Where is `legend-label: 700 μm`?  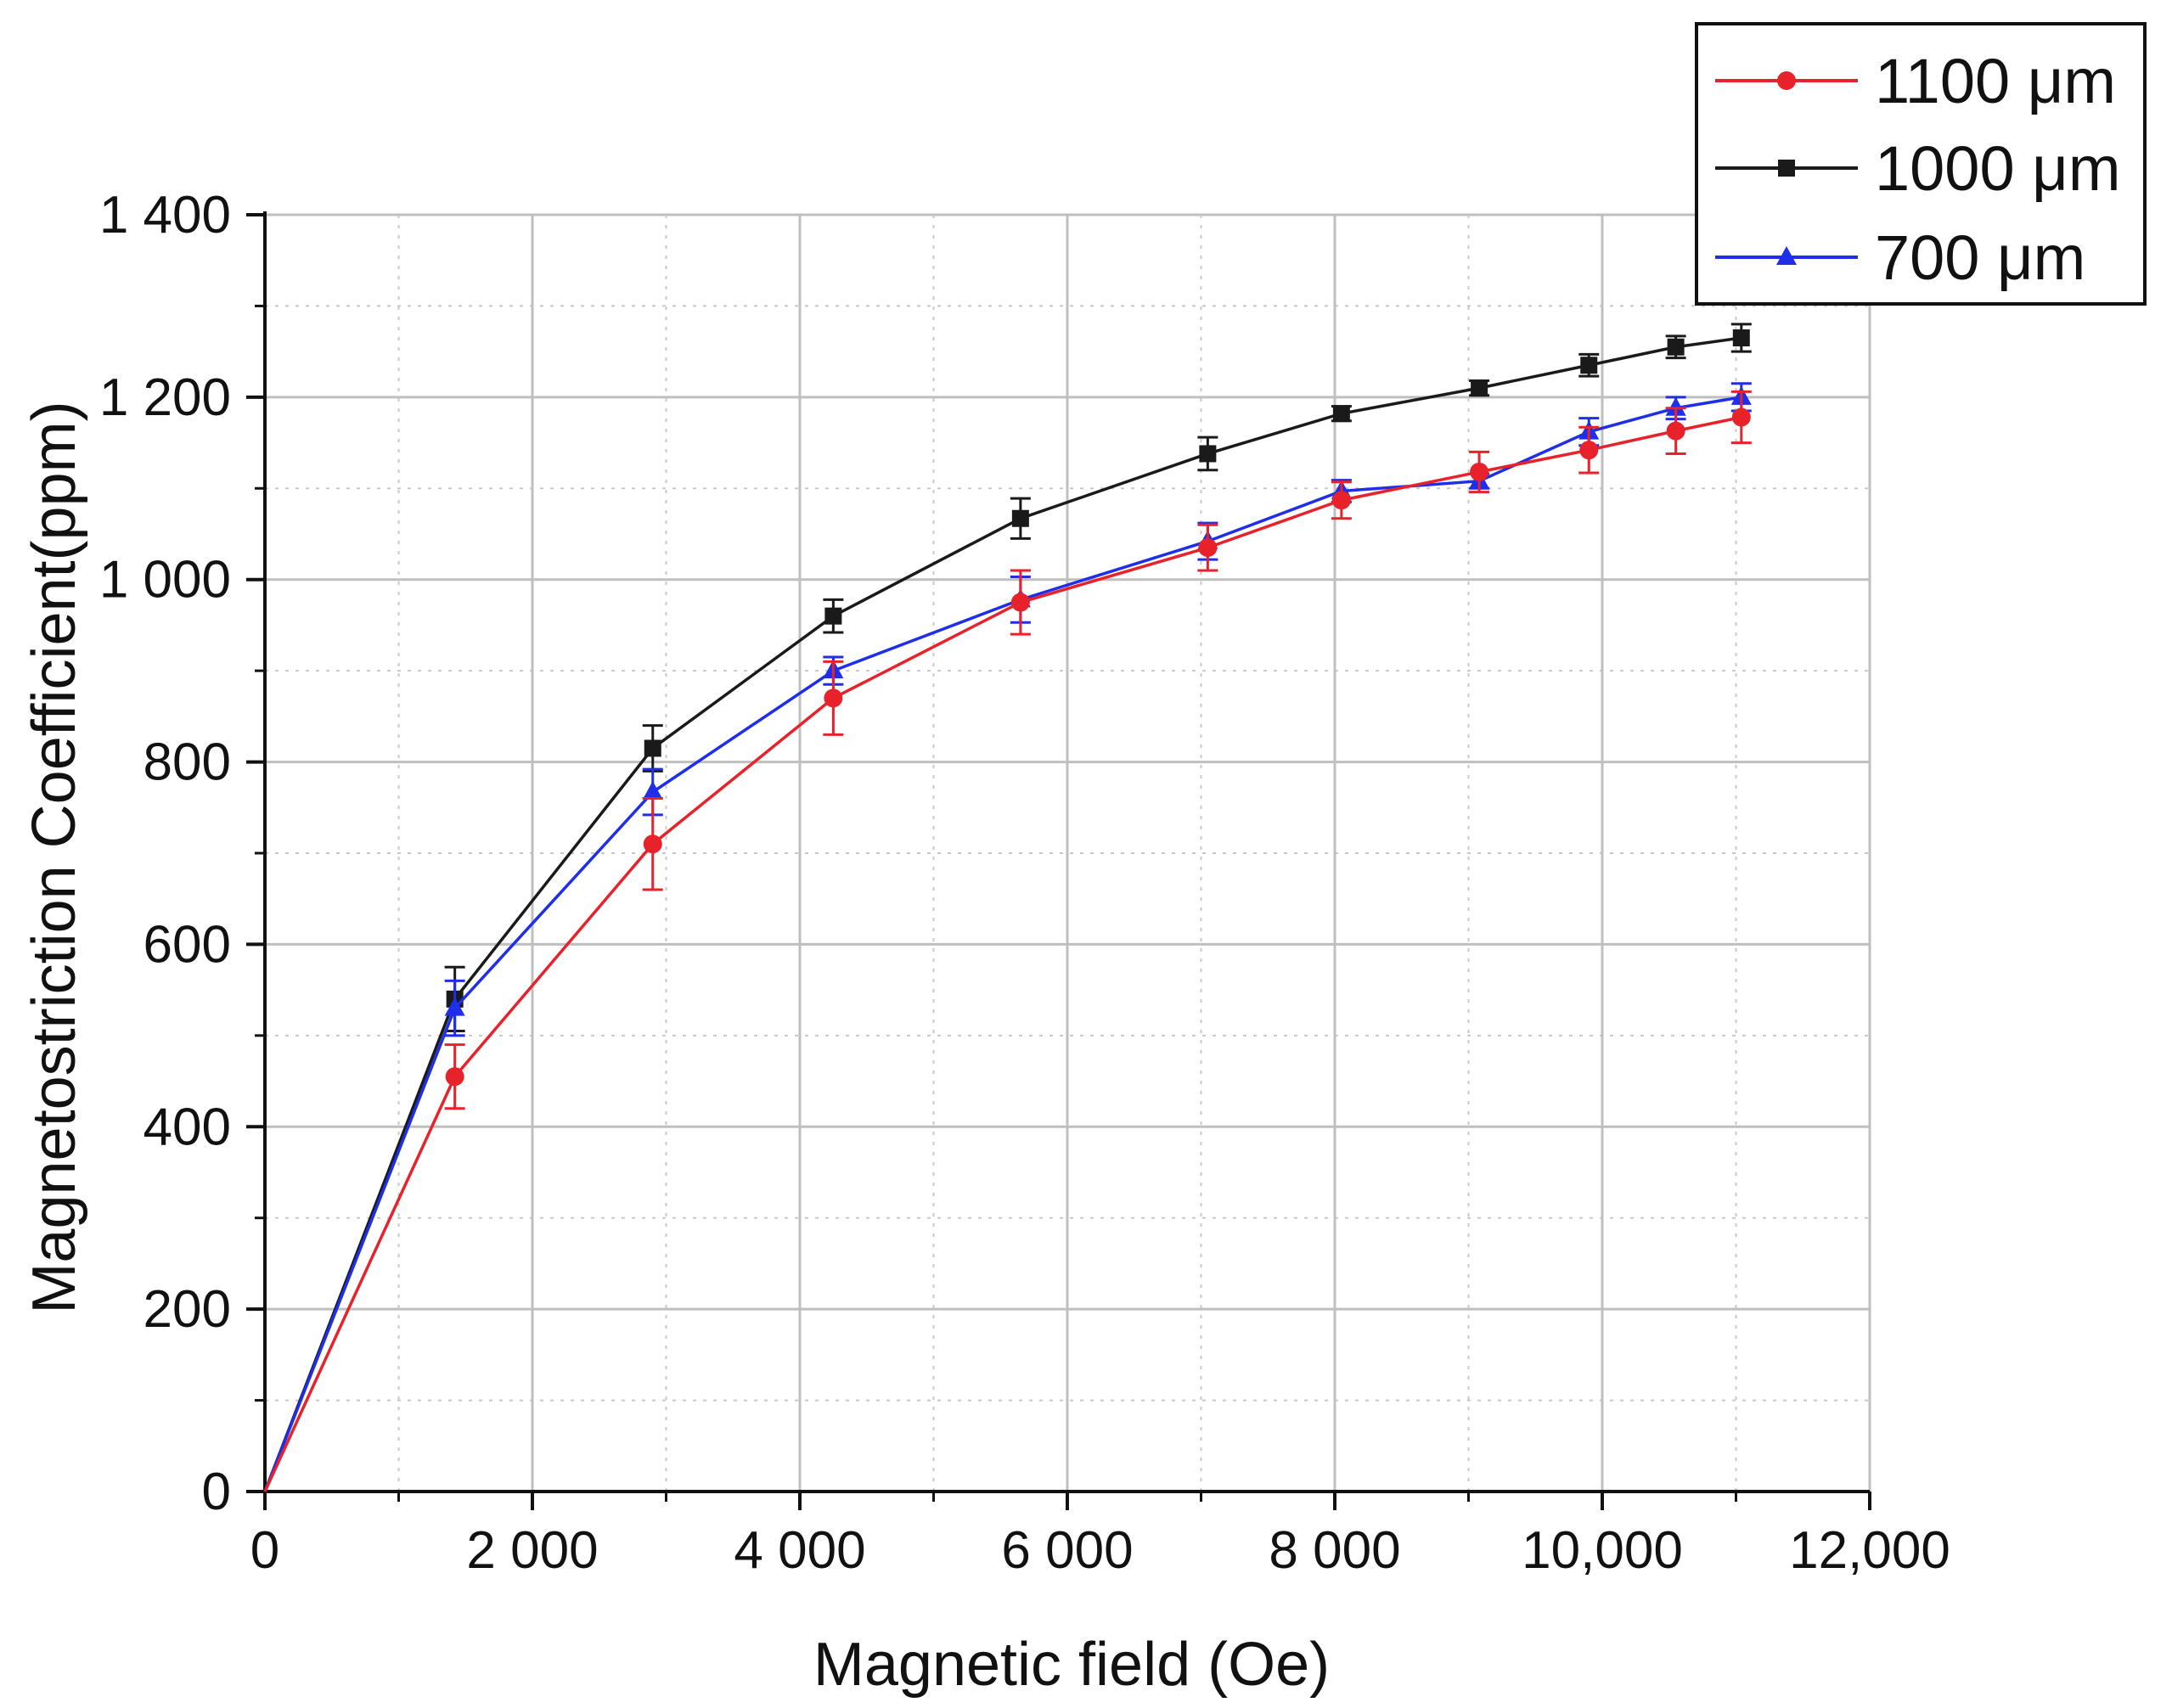
legend-label: 700 μm is located at coordinates (1980, 257).